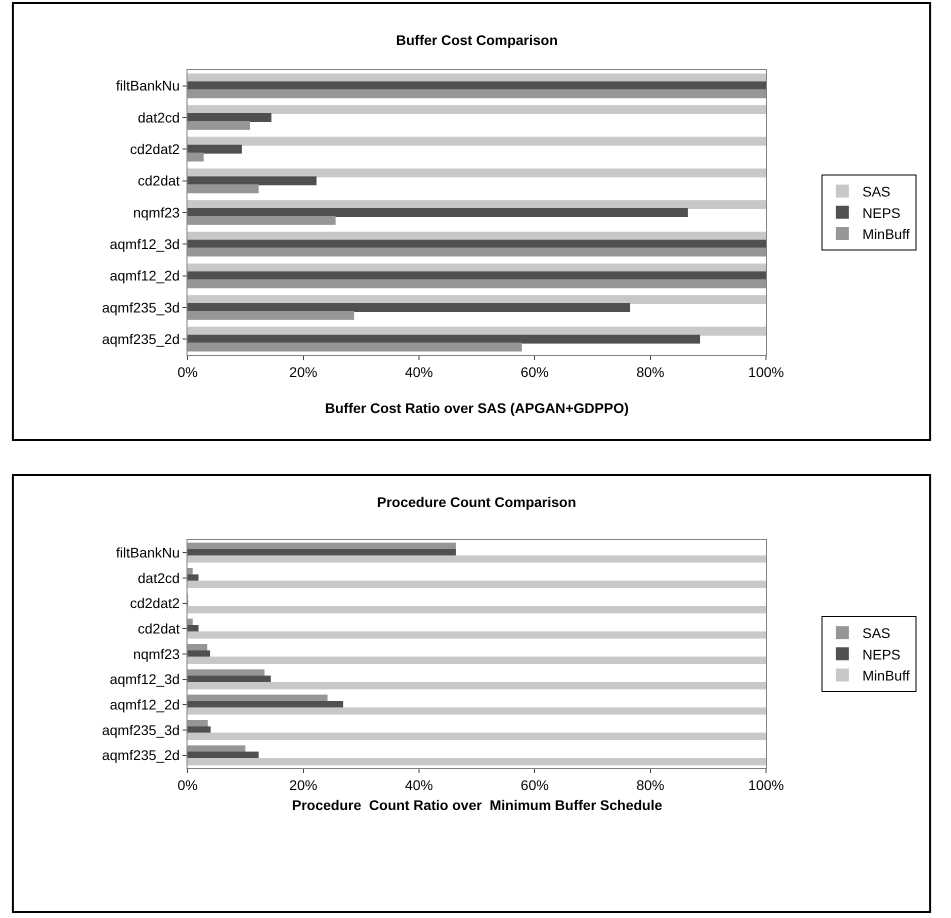  I want to click on chart-title: Procedure Count Comparison, so click(476, 502).